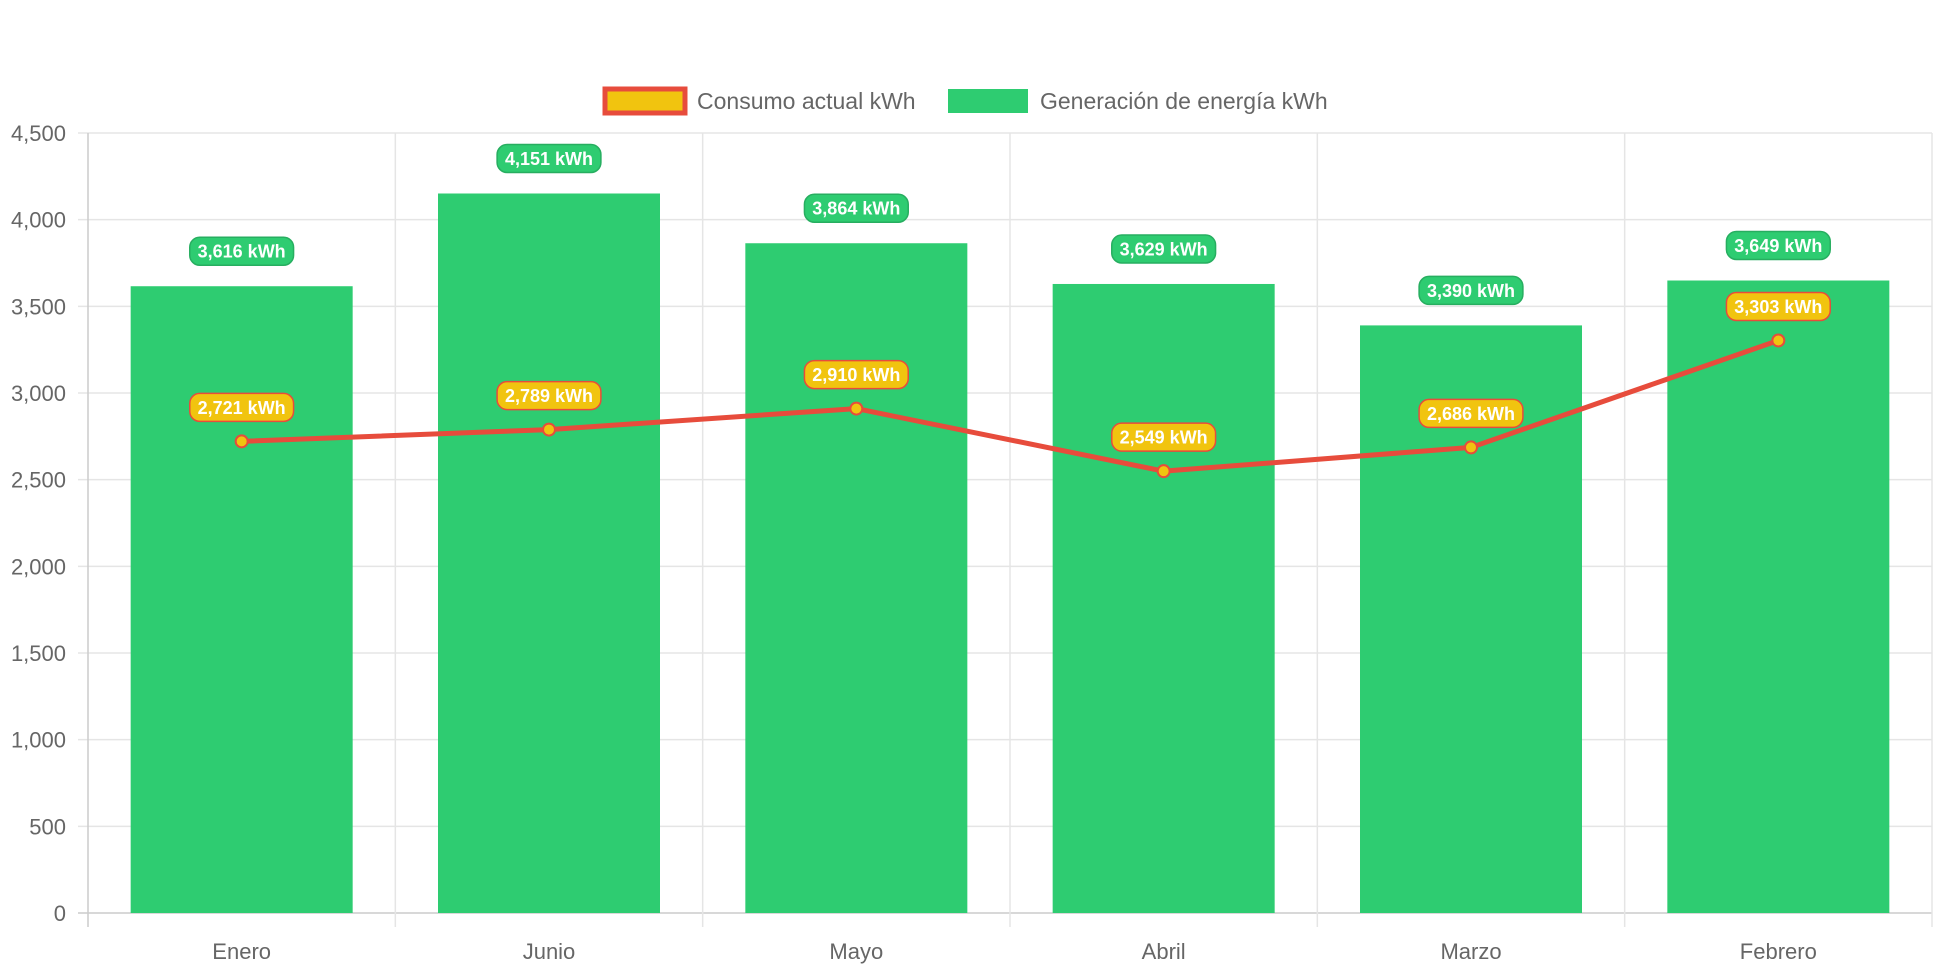  I want to click on y-tick-label: 3,000, so click(38, 393).